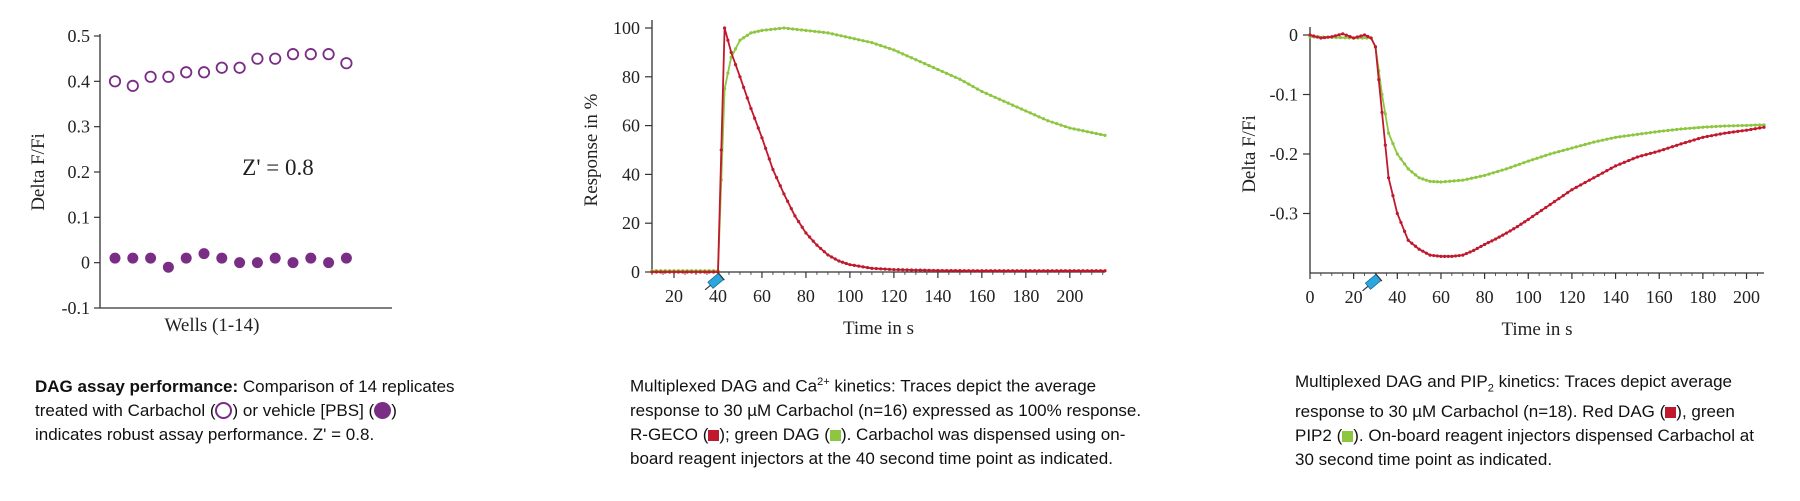  I want to click on x-tick-label: 160, so click(1659, 297).